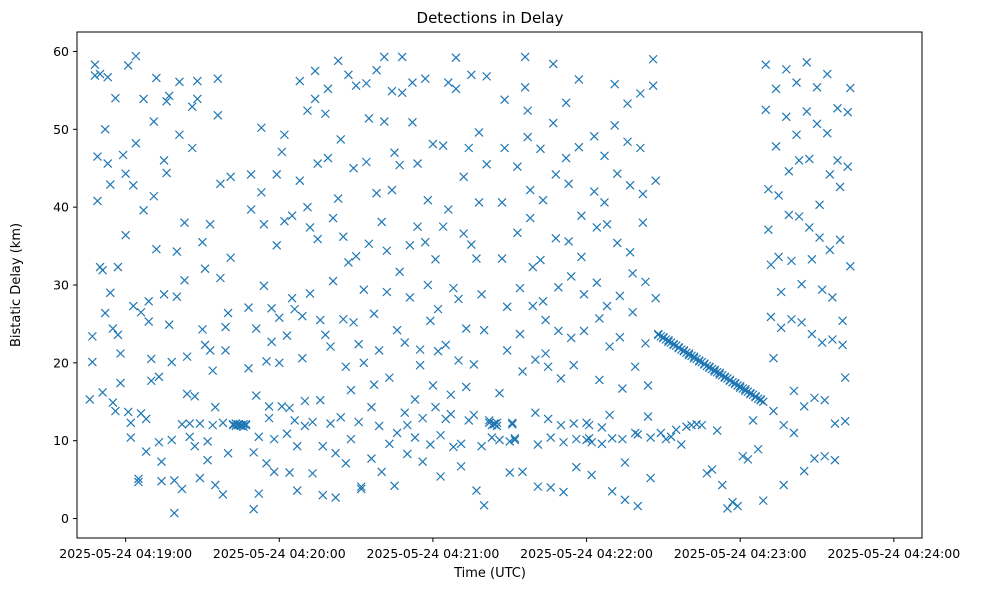 The width and height of the screenshot is (987, 590). What do you see at coordinates (61, 440) in the screenshot?
I see `y-tick-label-1: 10` at bounding box center [61, 440].